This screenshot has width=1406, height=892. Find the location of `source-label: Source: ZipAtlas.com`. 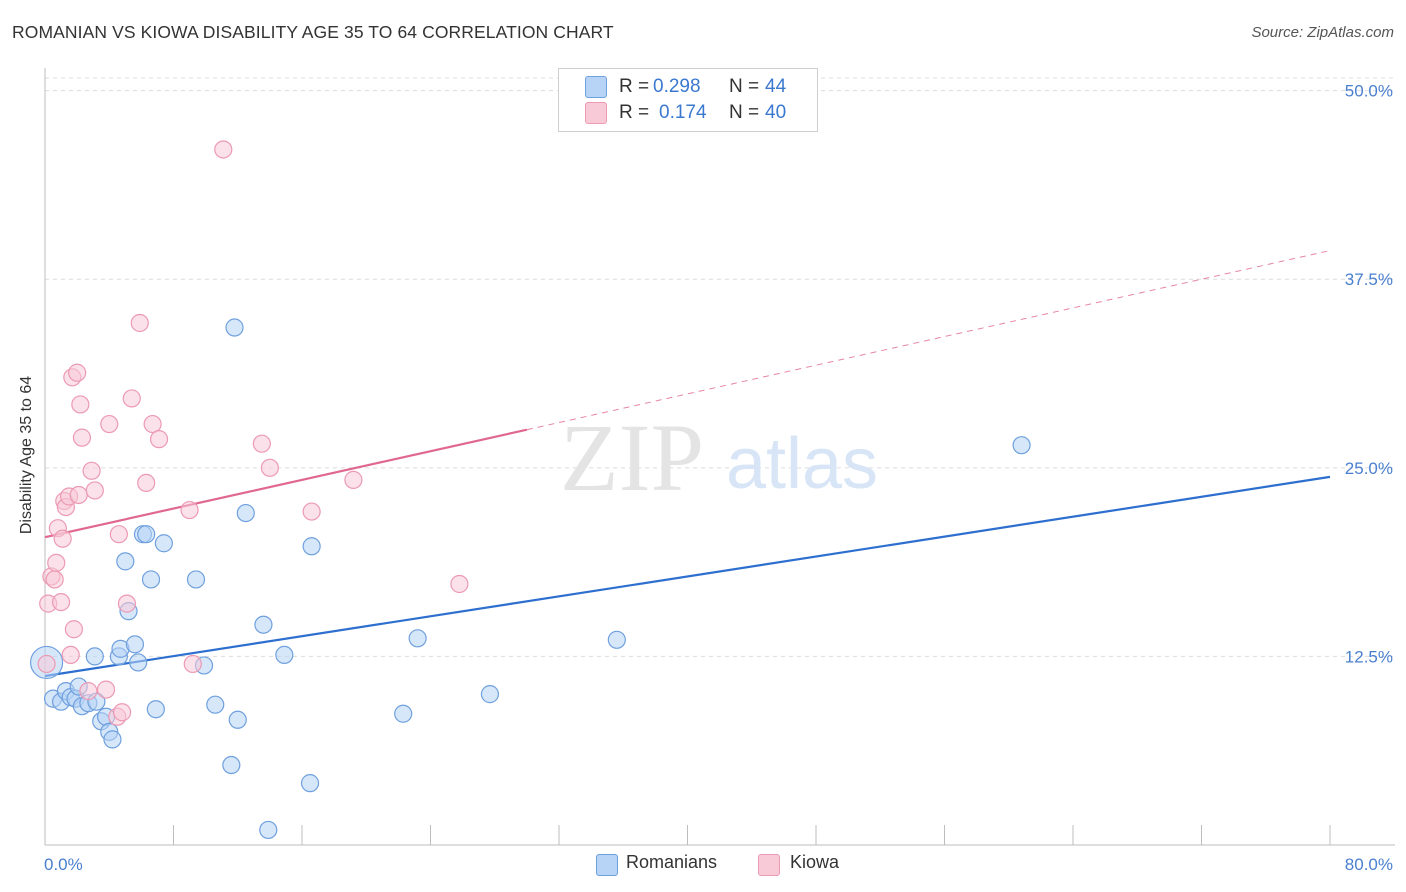

source-label: Source: ZipAtlas.com is located at coordinates (1322, 32).